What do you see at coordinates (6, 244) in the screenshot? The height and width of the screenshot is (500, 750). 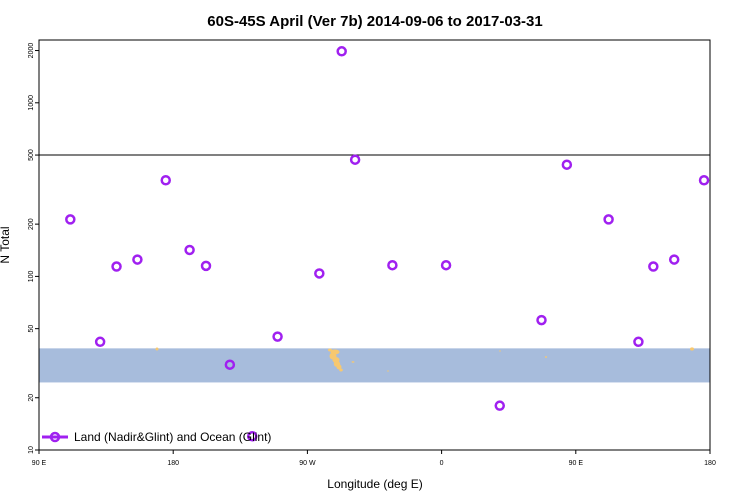 I see `y-axis-title: N Total` at bounding box center [6, 244].